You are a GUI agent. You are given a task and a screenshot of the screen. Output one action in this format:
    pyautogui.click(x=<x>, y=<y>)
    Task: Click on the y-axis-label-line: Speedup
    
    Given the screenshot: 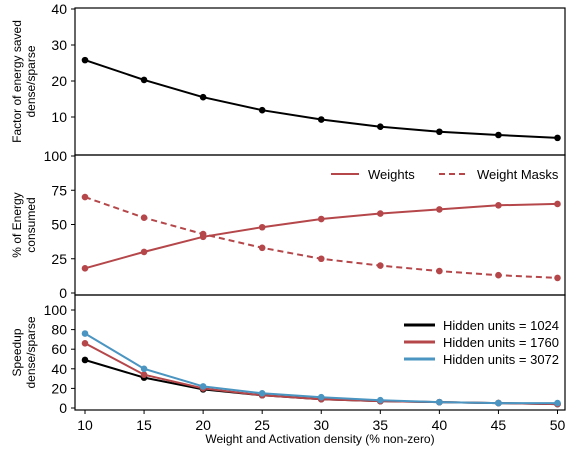 What is the action you would take?
    pyautogui.click(x=17, y=352)
    